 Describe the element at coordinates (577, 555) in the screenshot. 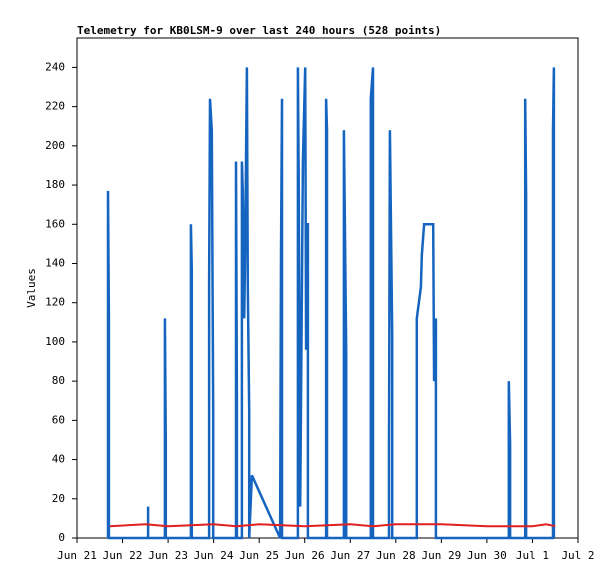

I see `x-tick-label: Jul 2` at that location.